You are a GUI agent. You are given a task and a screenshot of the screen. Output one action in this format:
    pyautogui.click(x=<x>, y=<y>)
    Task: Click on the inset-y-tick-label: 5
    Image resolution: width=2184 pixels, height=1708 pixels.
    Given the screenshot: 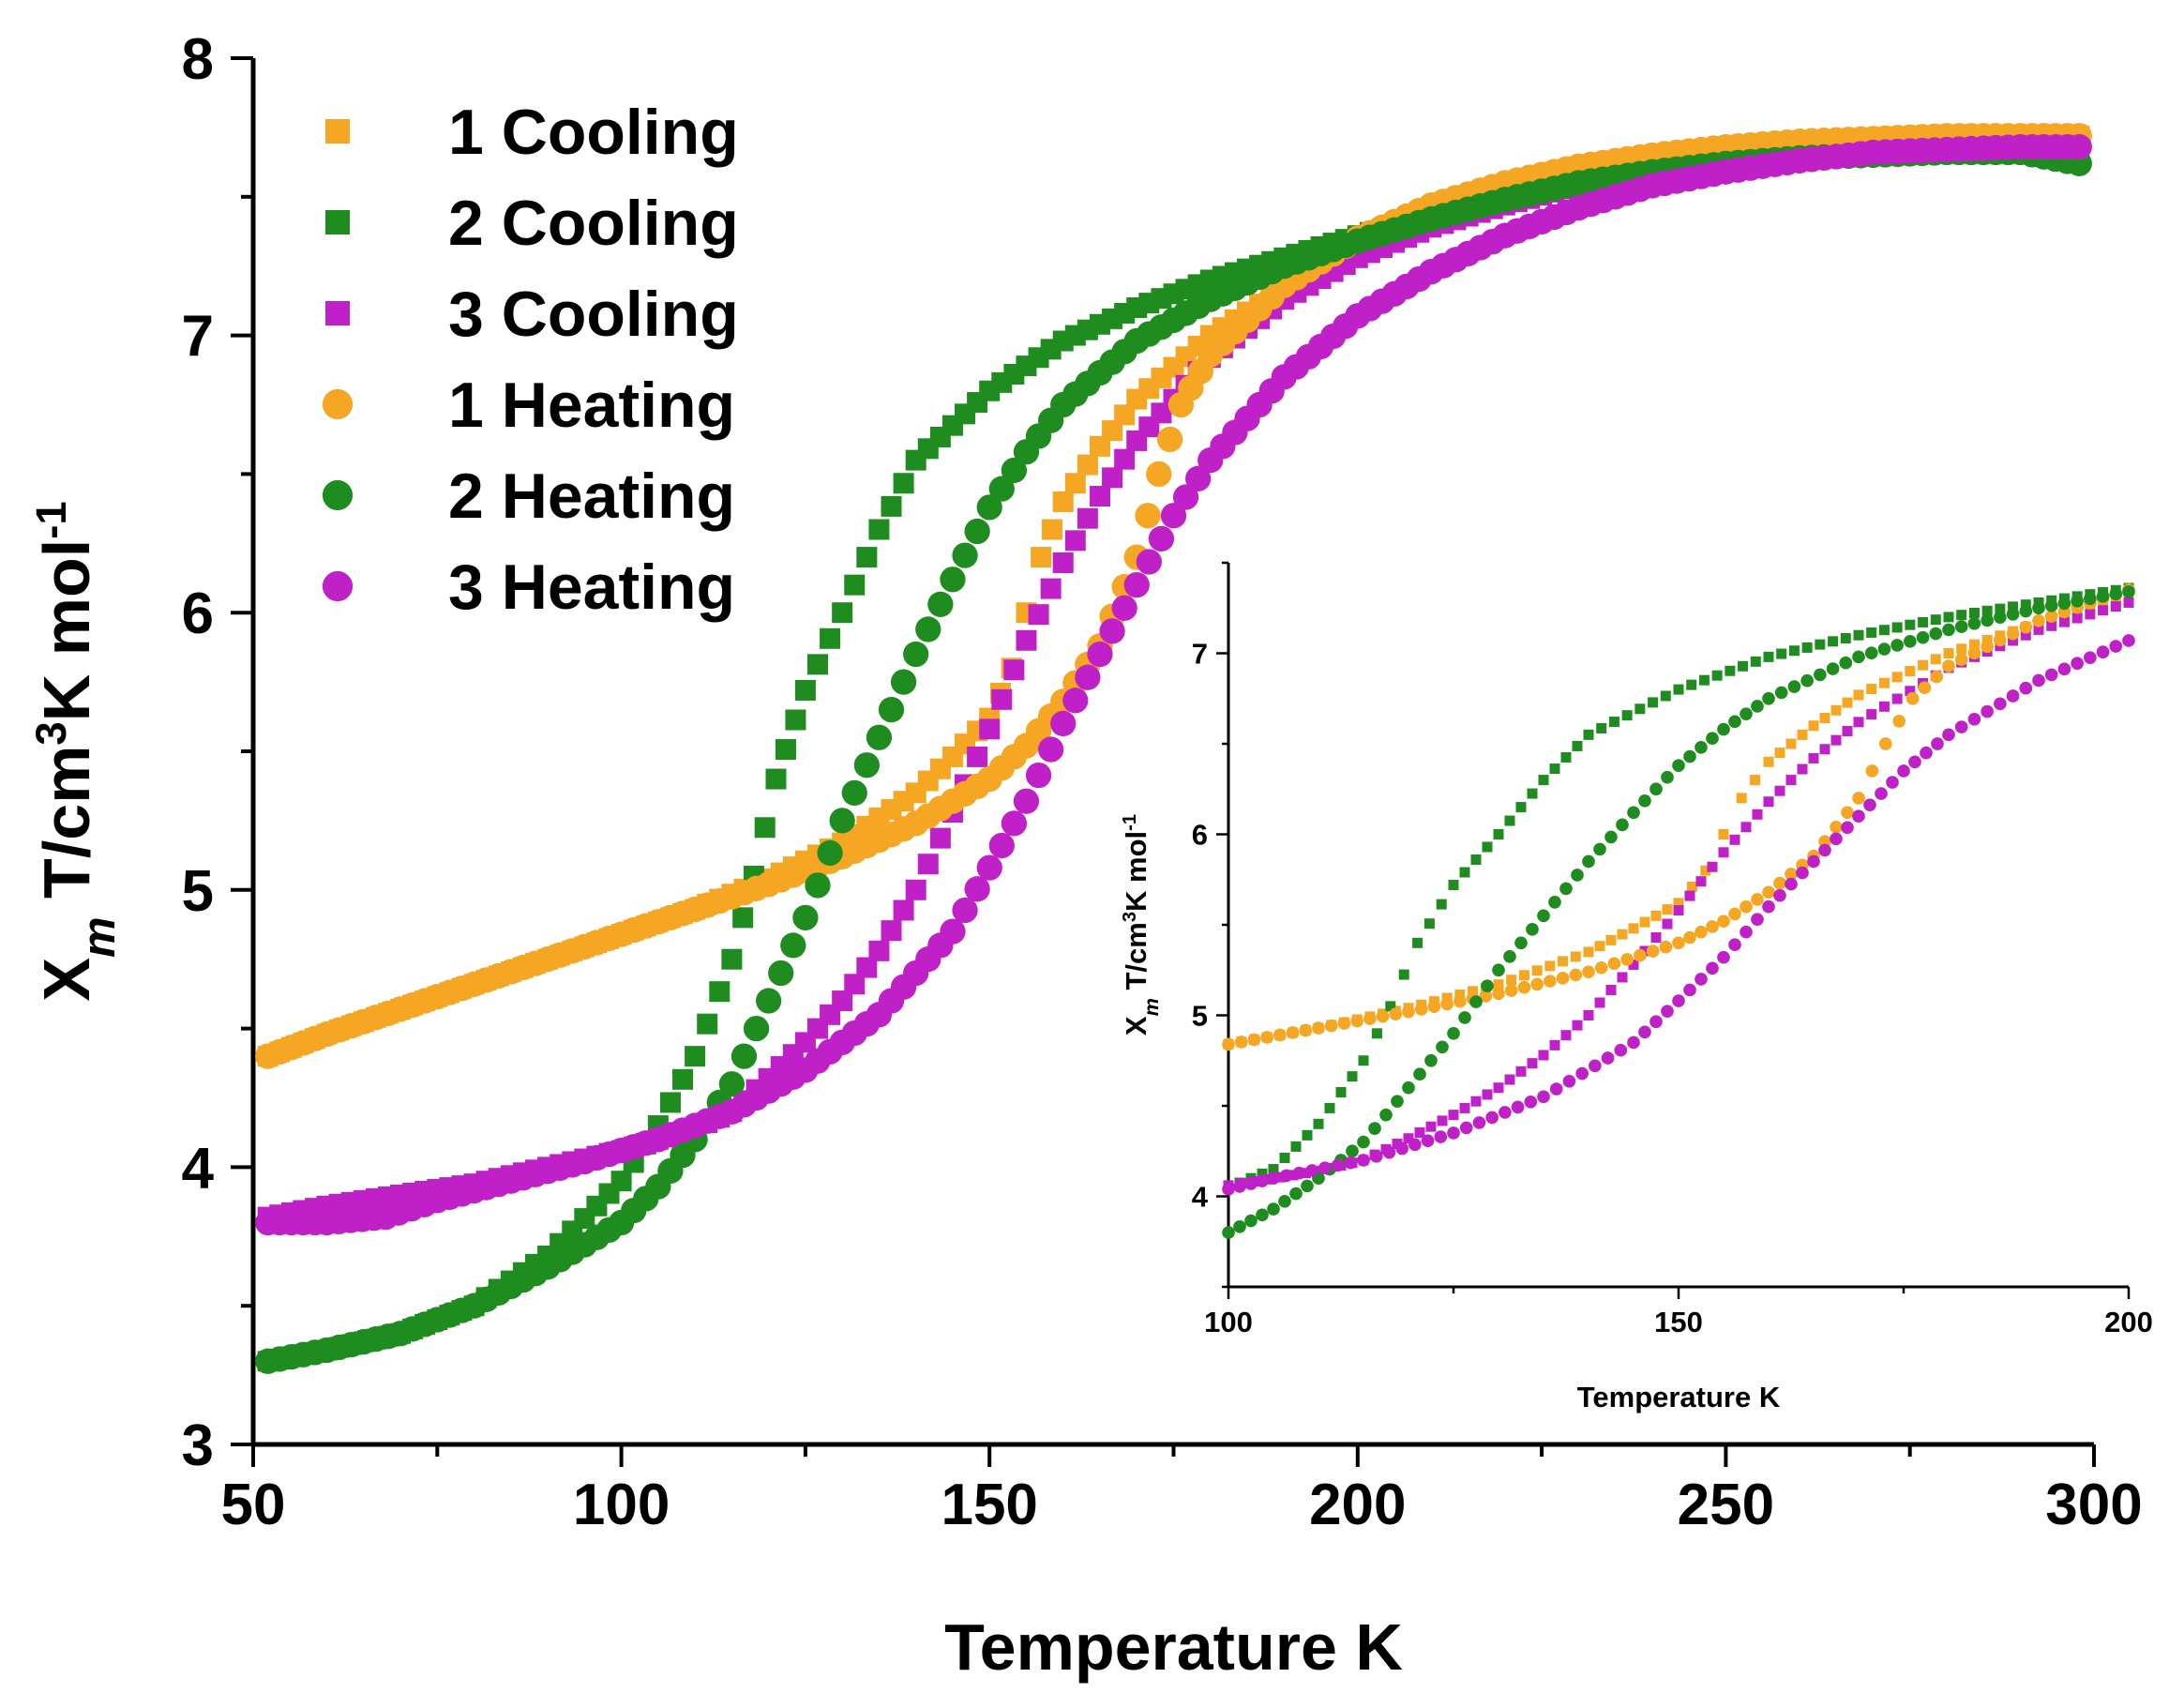 What is the action you would take?
    pyautogui.click(x=1200, y=1016)
    